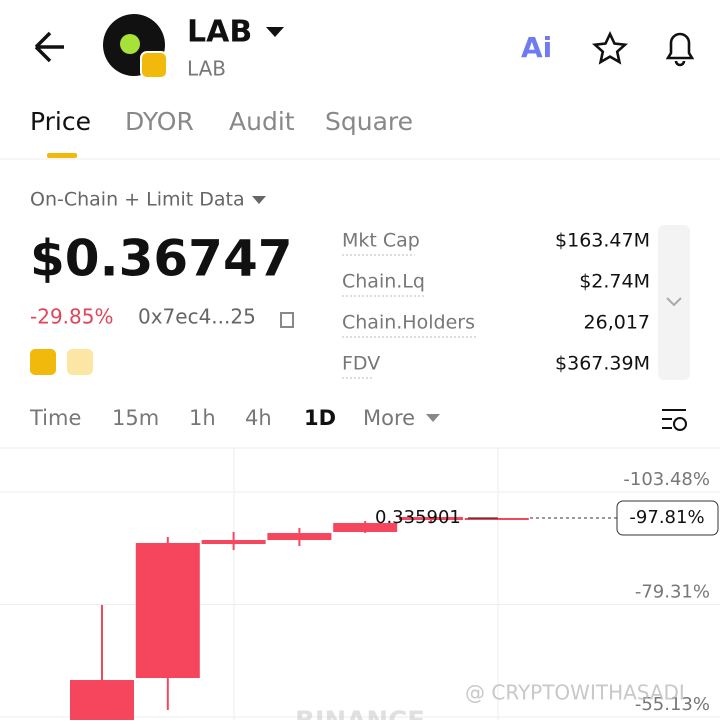 Image resolution: width=720 pixels, height=724 pixels. What do you see at coordinates (602, 364) in the screenshot?
I see `stat-value: $367.39M` at bounding box center [602, 364].